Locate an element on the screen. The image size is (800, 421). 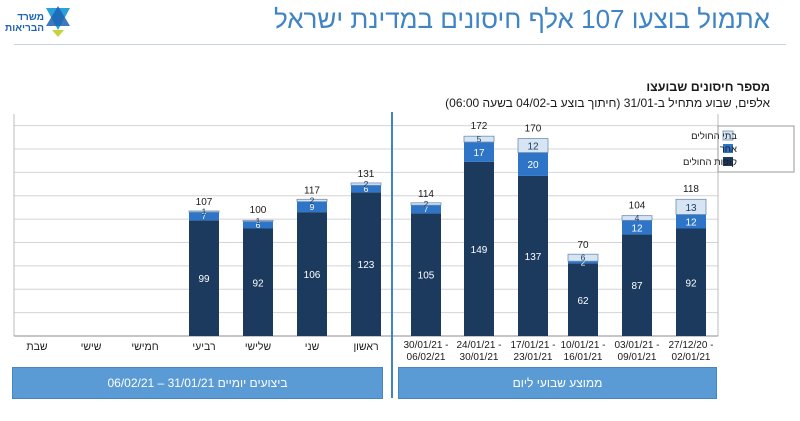
category-label: 03/01/21 - is located at coordinates (636, 345).